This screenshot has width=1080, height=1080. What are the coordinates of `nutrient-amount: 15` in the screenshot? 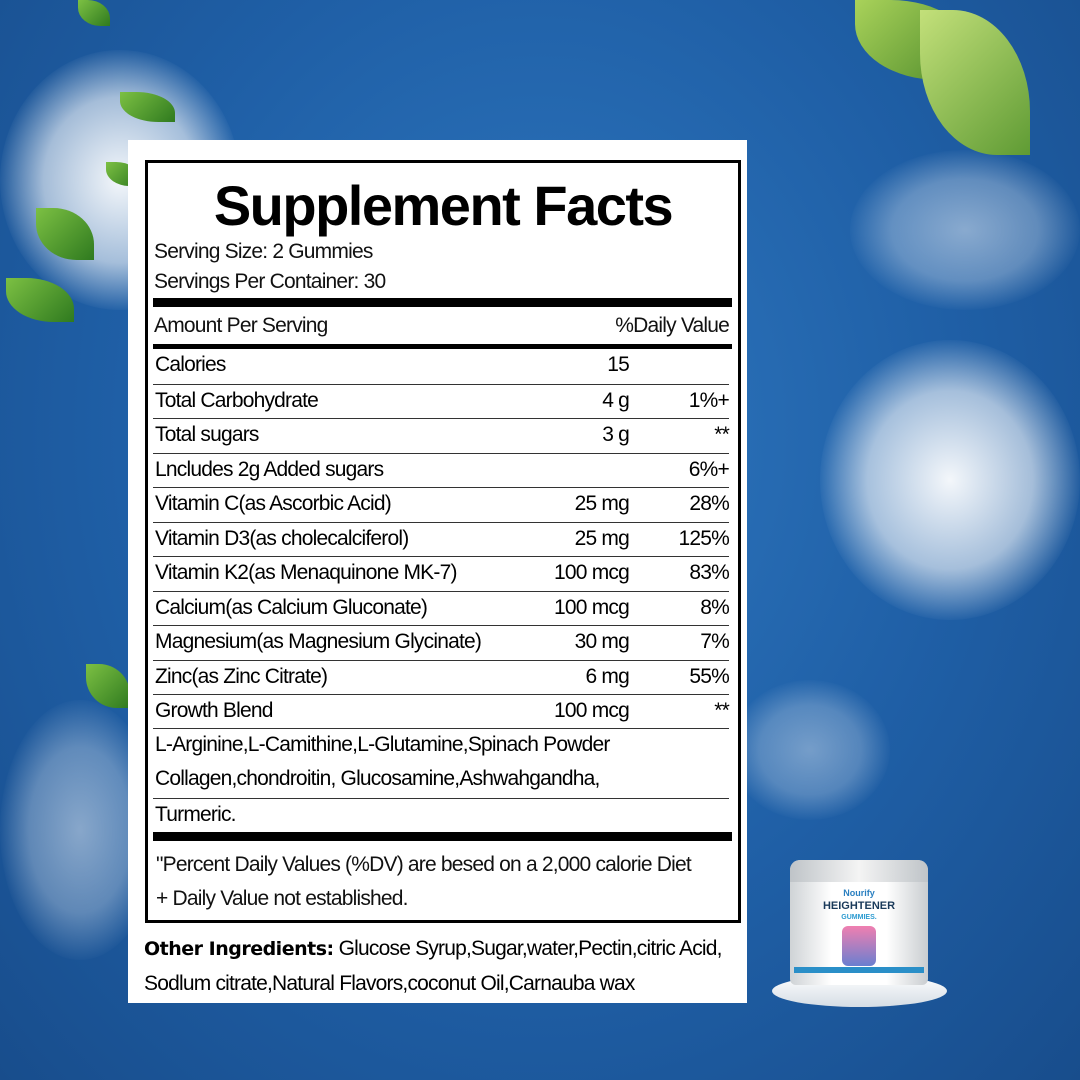 It's located at (618, 364).